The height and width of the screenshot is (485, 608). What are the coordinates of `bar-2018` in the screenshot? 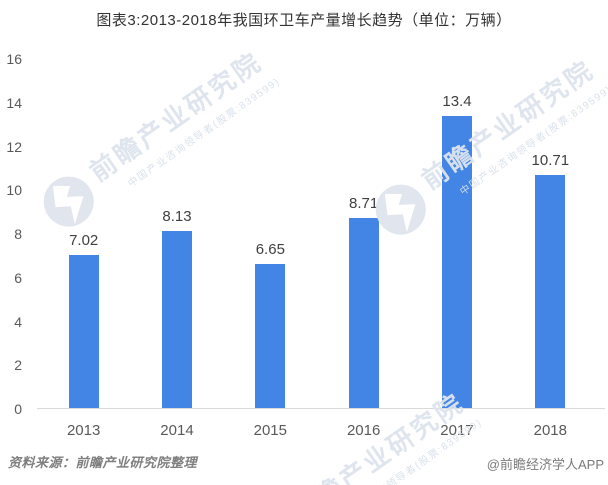 It's located at (550, 291).